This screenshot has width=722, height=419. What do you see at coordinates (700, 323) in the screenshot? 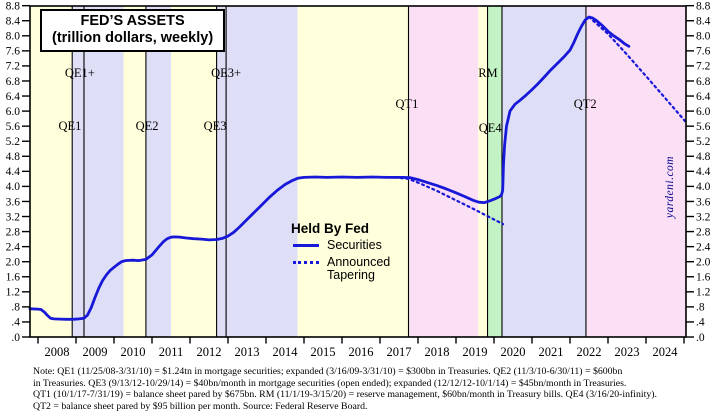
I see `y-axis-label-right: .4` at bounding box center [700, 323].